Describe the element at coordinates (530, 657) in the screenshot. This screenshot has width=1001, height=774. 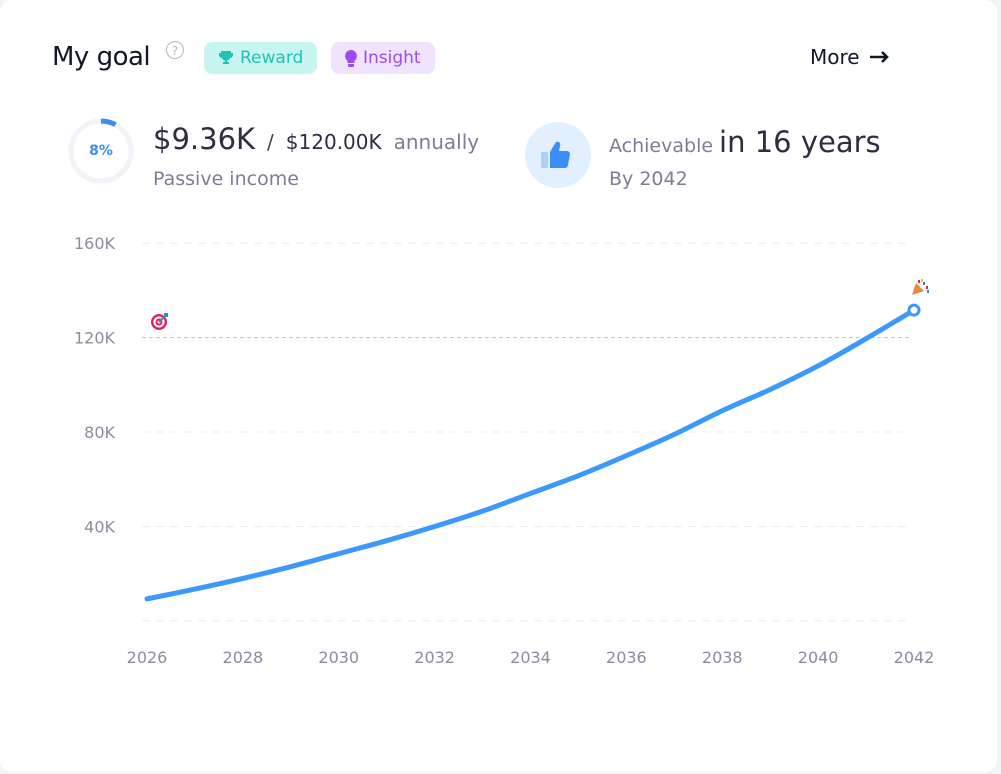
I see `x-tick-label: 2034` at that location.